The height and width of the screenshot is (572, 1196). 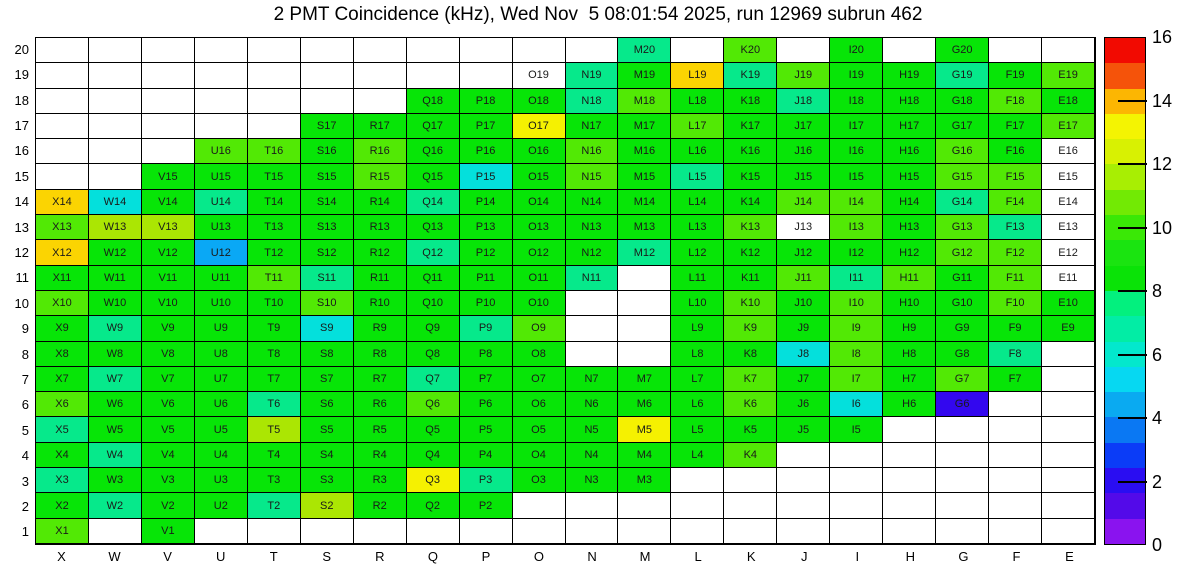 I want to click on grid-cell-E9: E9, so click(x=1068, y=329).